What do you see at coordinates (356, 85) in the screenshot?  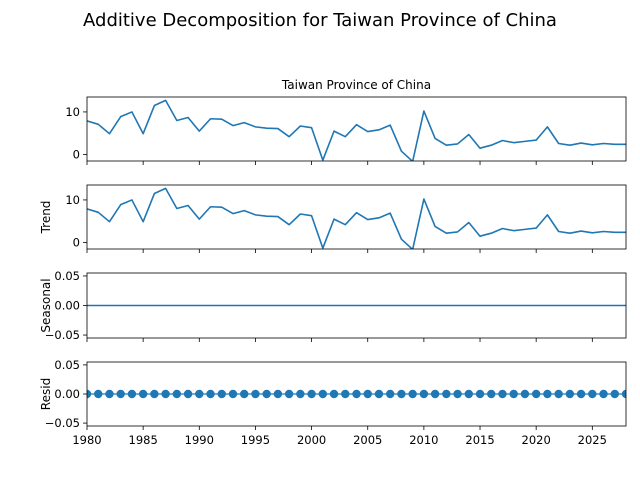 I see `panel-title: Taiwan Province of China` at bounding box center [356, 85].